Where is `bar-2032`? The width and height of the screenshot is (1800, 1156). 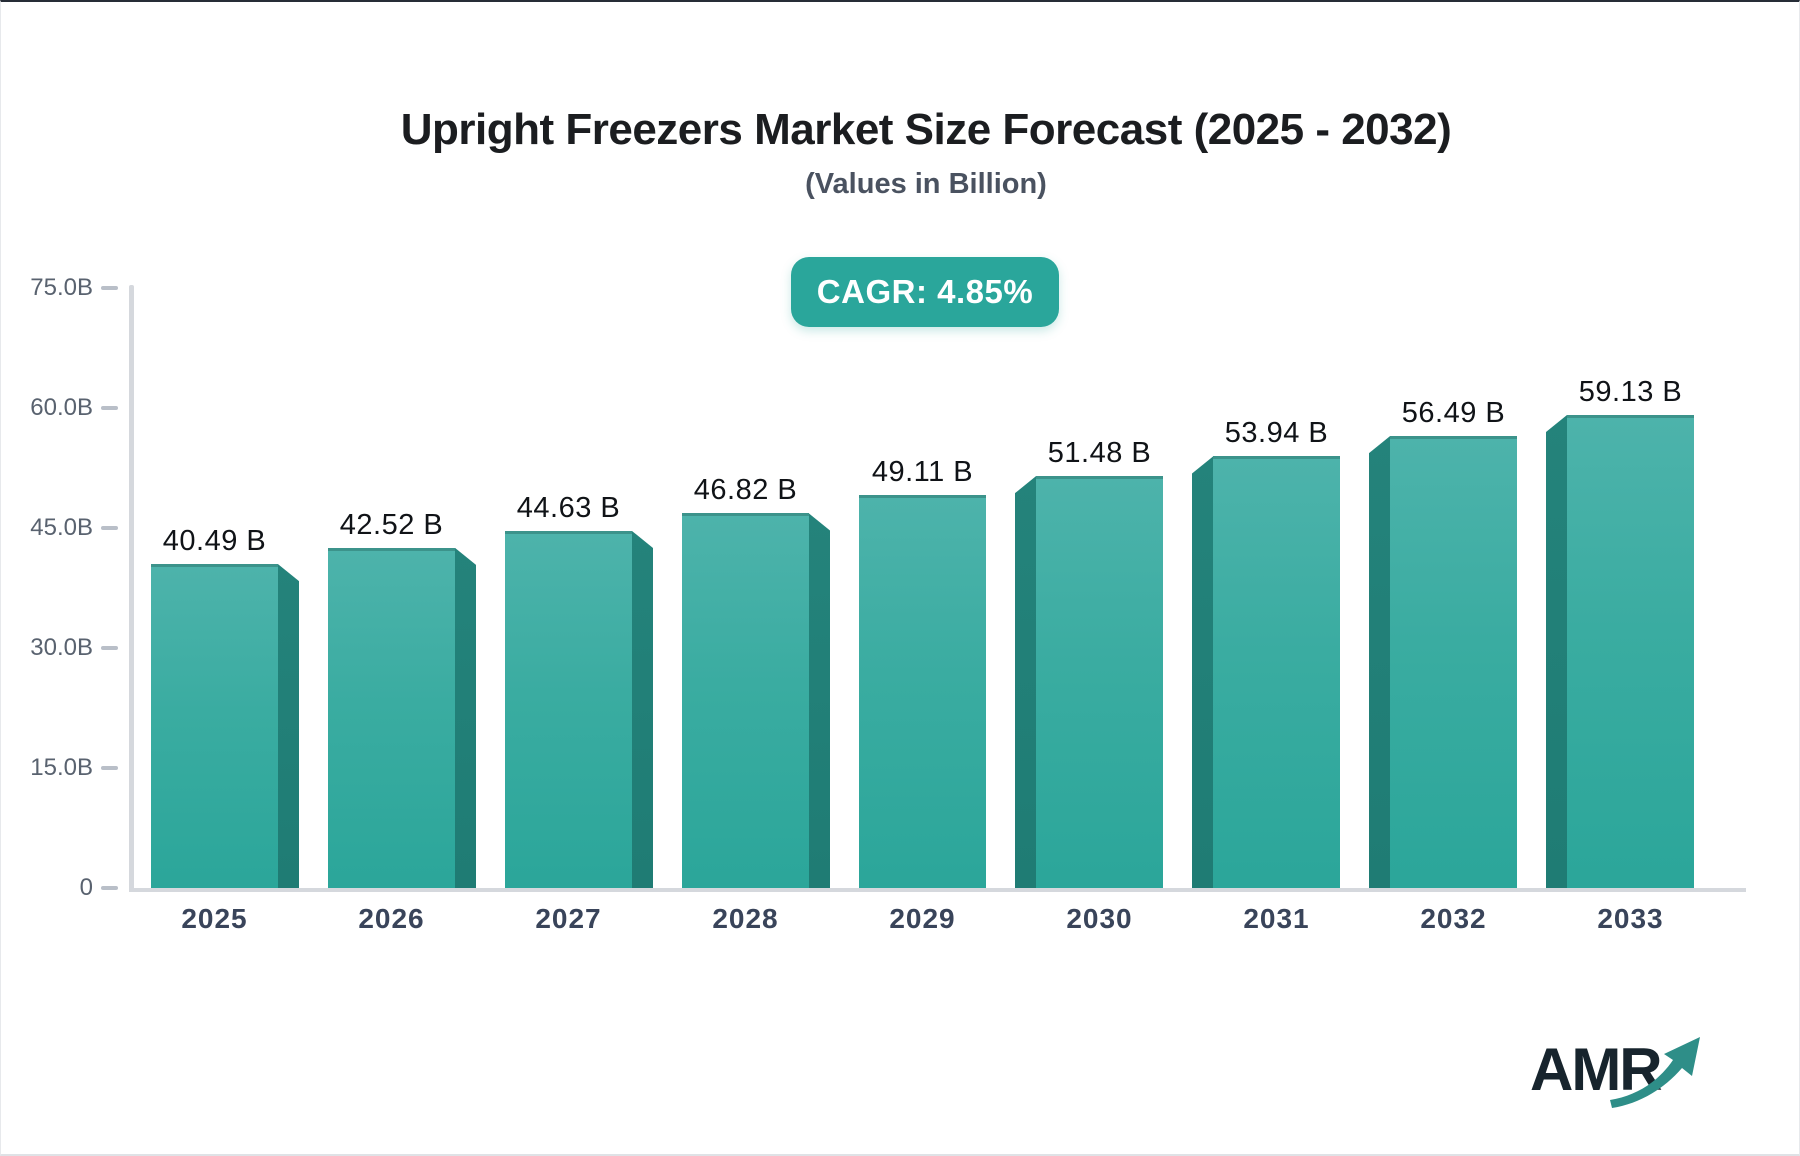
bar-2032 is located at coordinates (1453, 662).